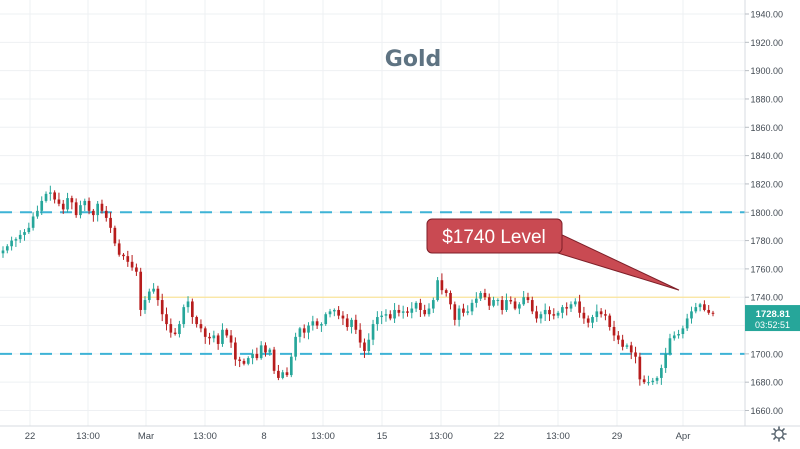  I want to click on time-tick-label: 15, so click(382, 436).